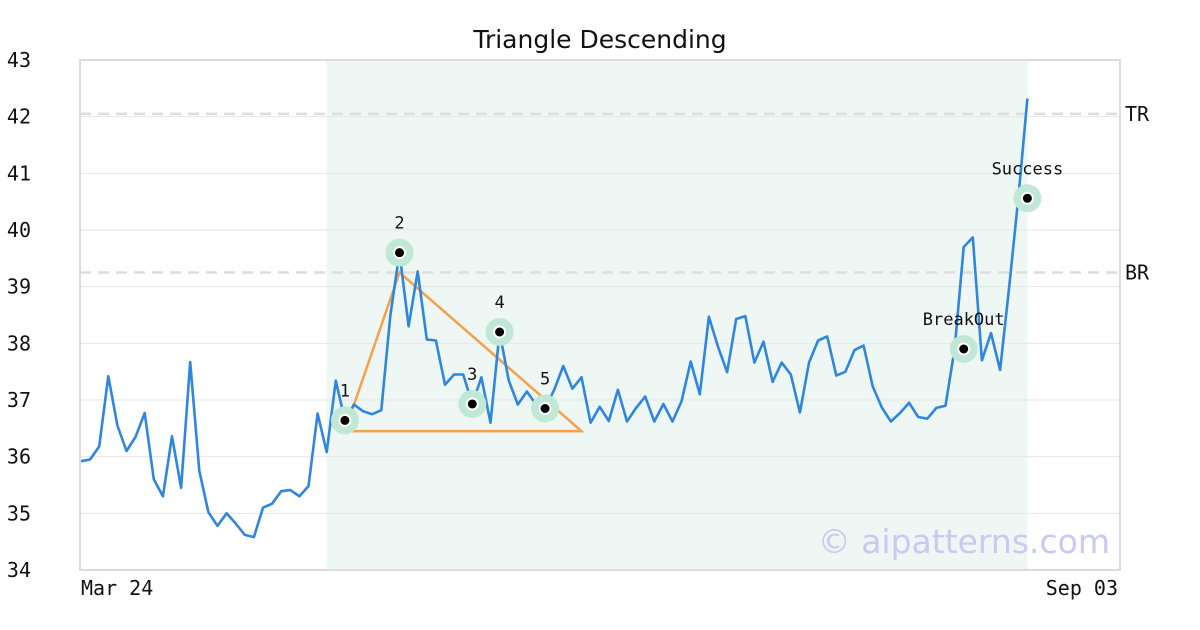 This screenshot has height=630, width=1200. Describe the element at coordinates (472, 375) in the screenshot. I see `point-label-3: 3` at that location.